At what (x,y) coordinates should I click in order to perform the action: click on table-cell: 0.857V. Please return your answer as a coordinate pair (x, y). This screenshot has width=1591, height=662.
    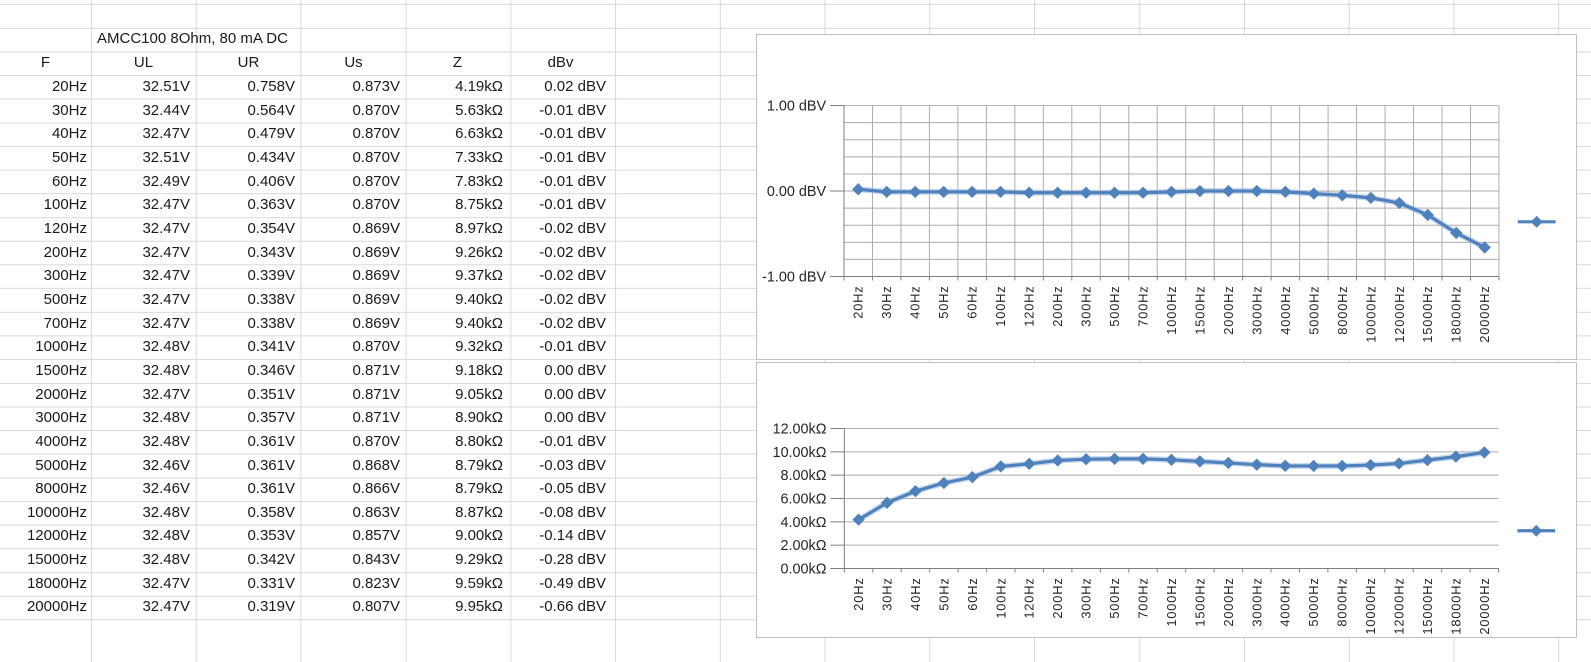
    Looking at the image, I should click on (376, 536).